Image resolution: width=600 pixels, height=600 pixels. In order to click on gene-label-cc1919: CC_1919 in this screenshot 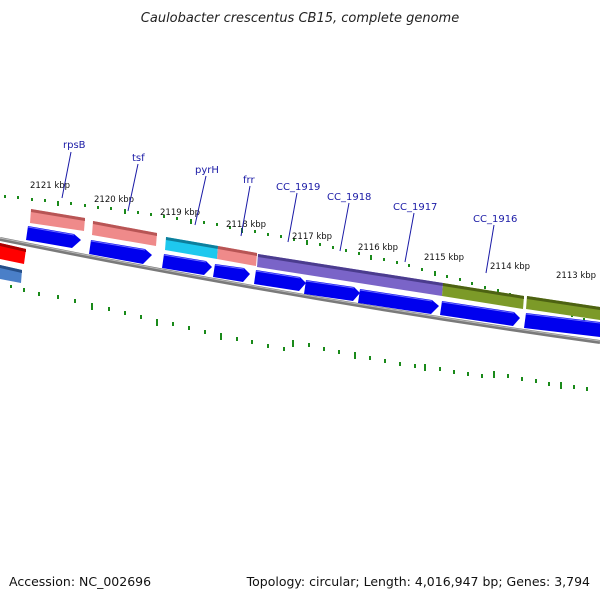, I will do `click(298, 187)`.